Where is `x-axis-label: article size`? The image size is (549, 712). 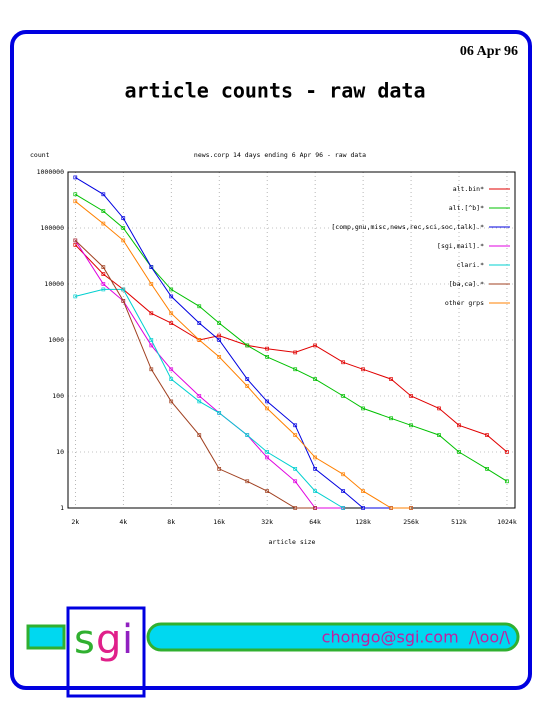
x-axis-label: article size is located at coordinates (292, 542).